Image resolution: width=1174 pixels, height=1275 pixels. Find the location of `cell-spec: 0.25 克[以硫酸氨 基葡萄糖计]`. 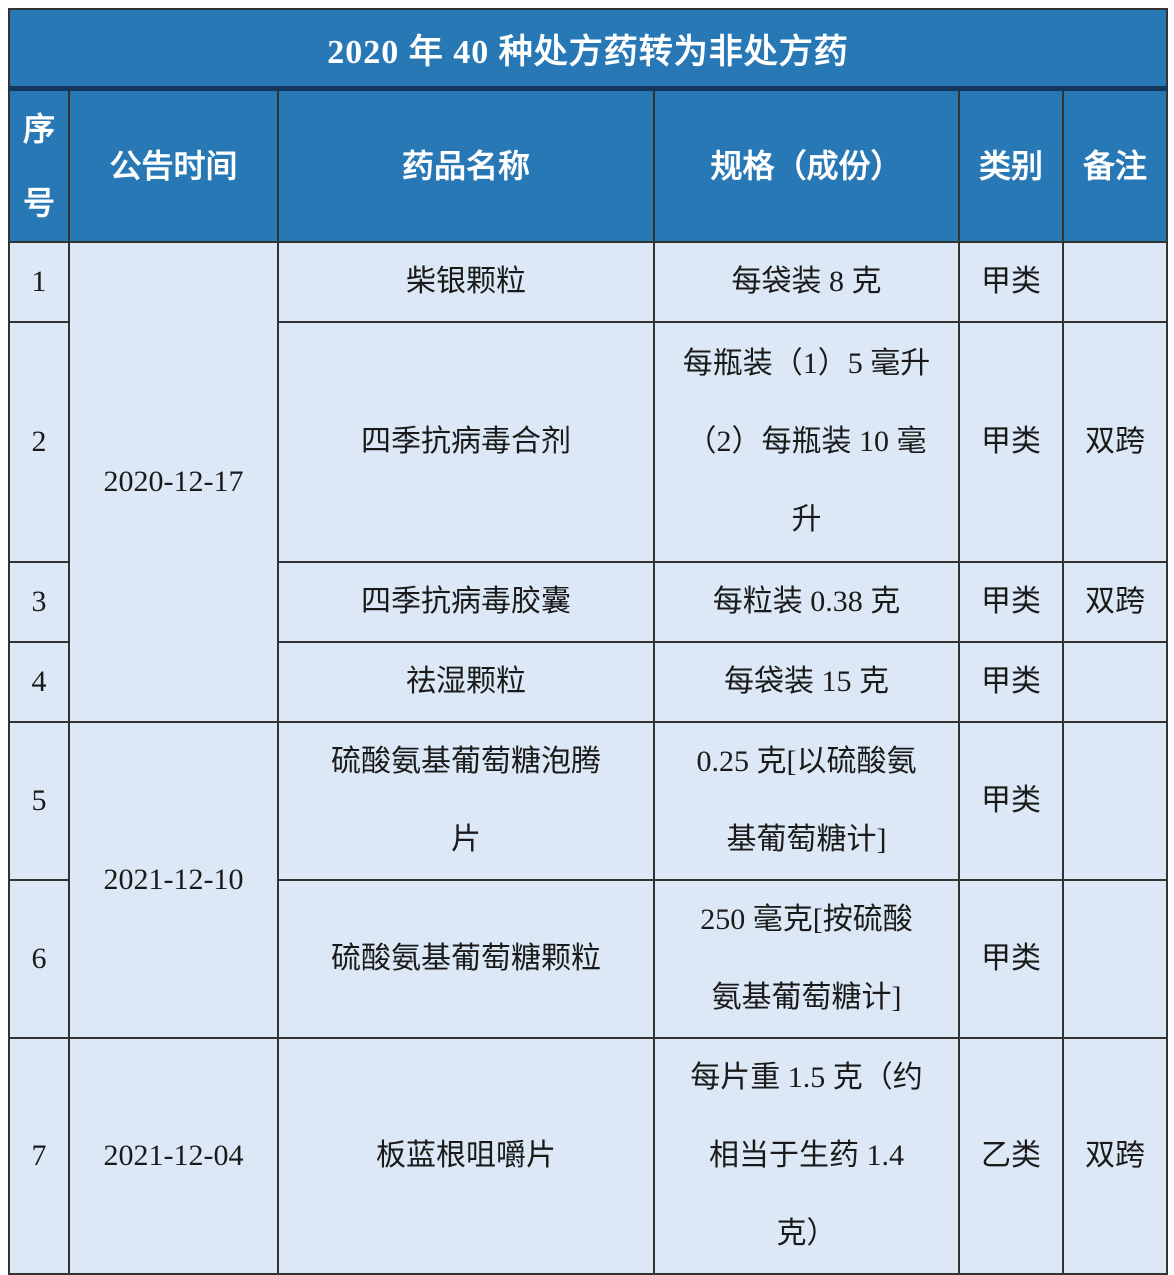

cell-spec: 0.25 克[以硫酸氨 基葡萄糖计] is located at coordinates (806, 801).